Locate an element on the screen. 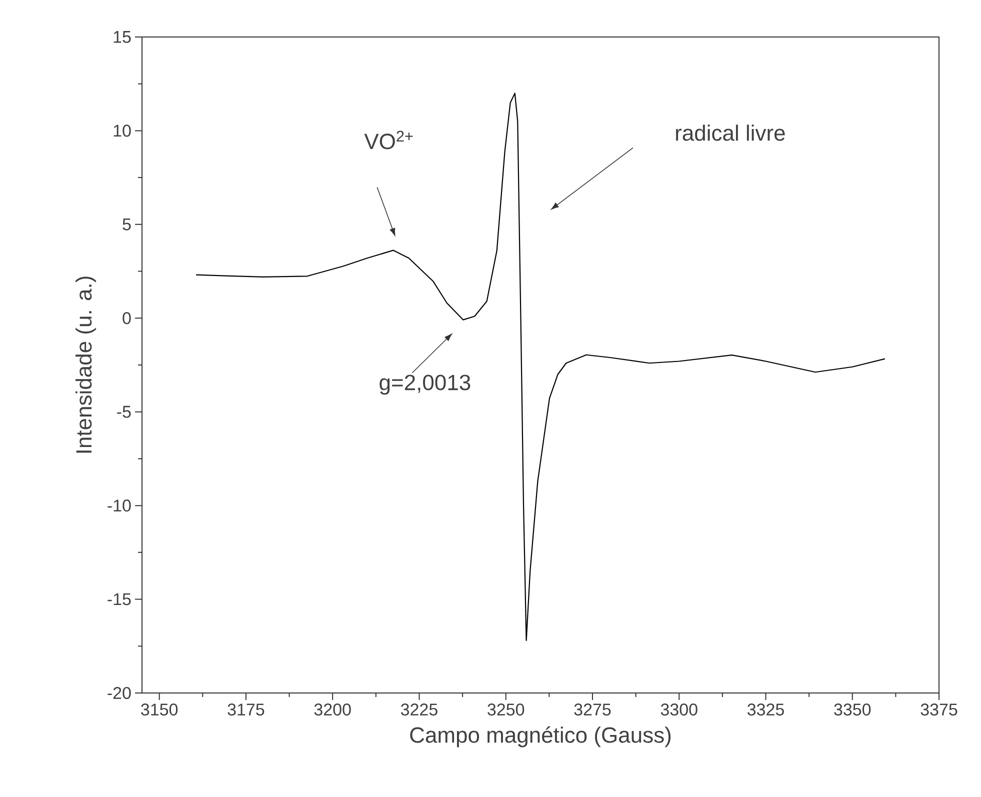  y-tick-label: 0 is located at coordinates (126, 318).